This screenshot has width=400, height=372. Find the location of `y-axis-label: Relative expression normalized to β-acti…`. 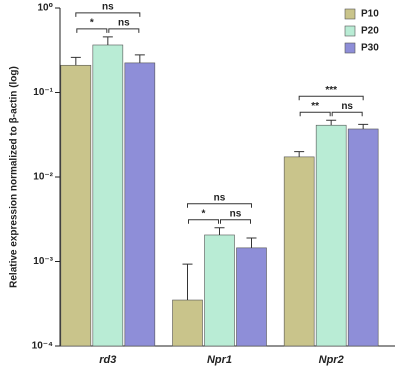

y-axis-label: Relative expression normalized to β-acti… is located at coordinates (14, 177).